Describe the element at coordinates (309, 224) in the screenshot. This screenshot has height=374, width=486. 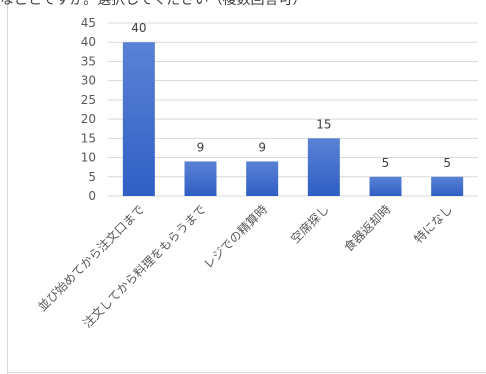
I see `category-label: 空席探し` at that location.